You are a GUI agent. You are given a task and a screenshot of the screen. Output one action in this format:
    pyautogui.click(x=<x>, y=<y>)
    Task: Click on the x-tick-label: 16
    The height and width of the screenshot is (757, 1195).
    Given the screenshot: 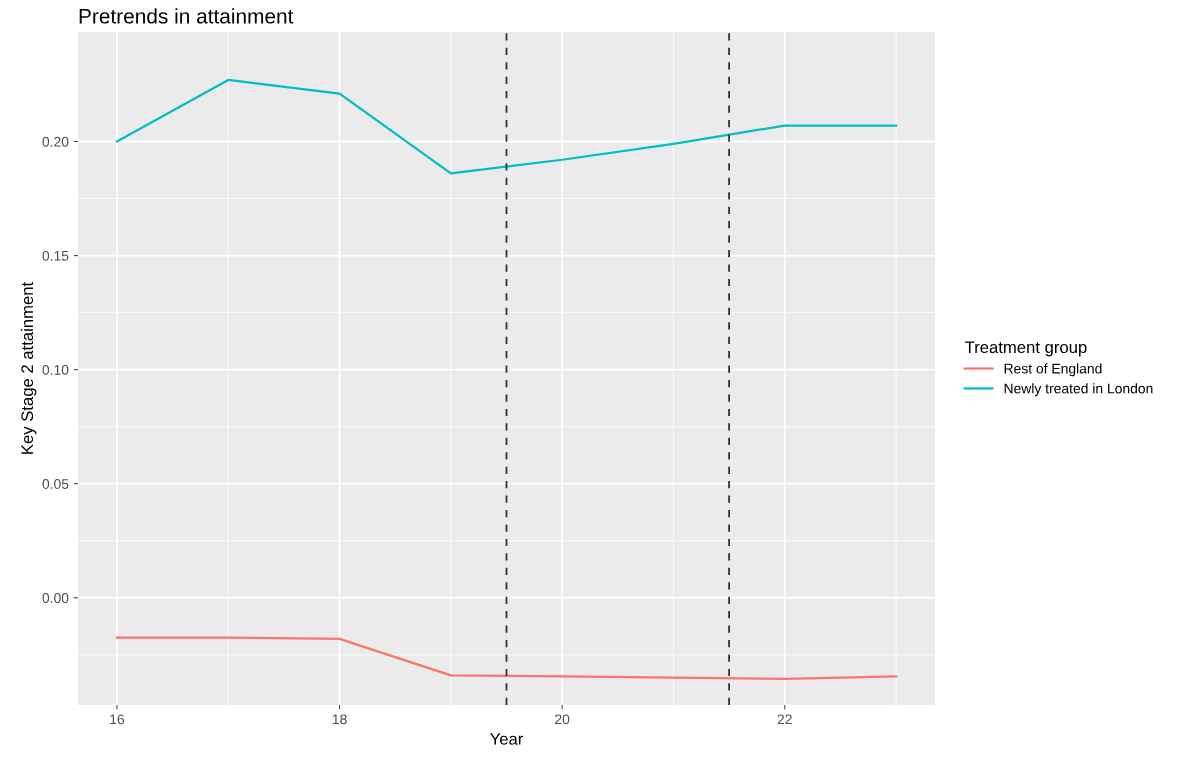 What is the action you would take?
    pyautogui.click(x=117, y=719)
    